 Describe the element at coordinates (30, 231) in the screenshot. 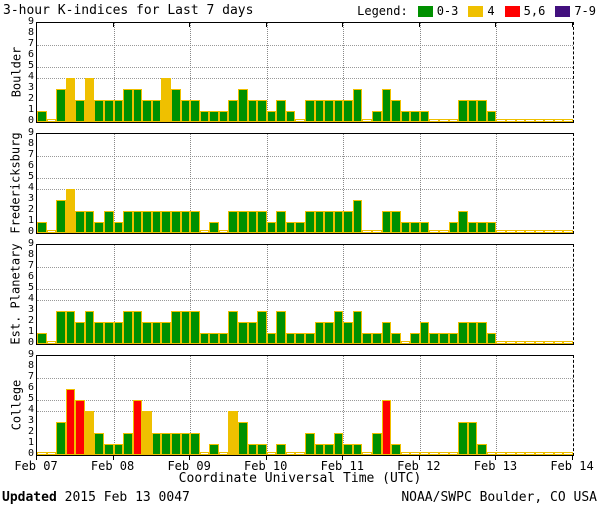

I see `y-tick-label: 0` at that location.